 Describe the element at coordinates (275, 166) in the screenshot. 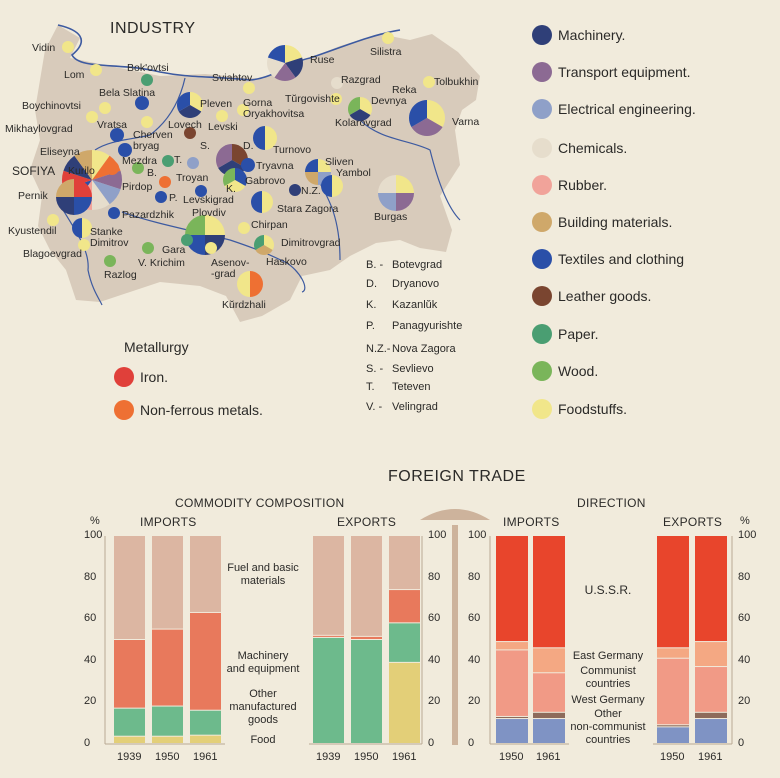

I see `city-label: Tryavna` at that location.